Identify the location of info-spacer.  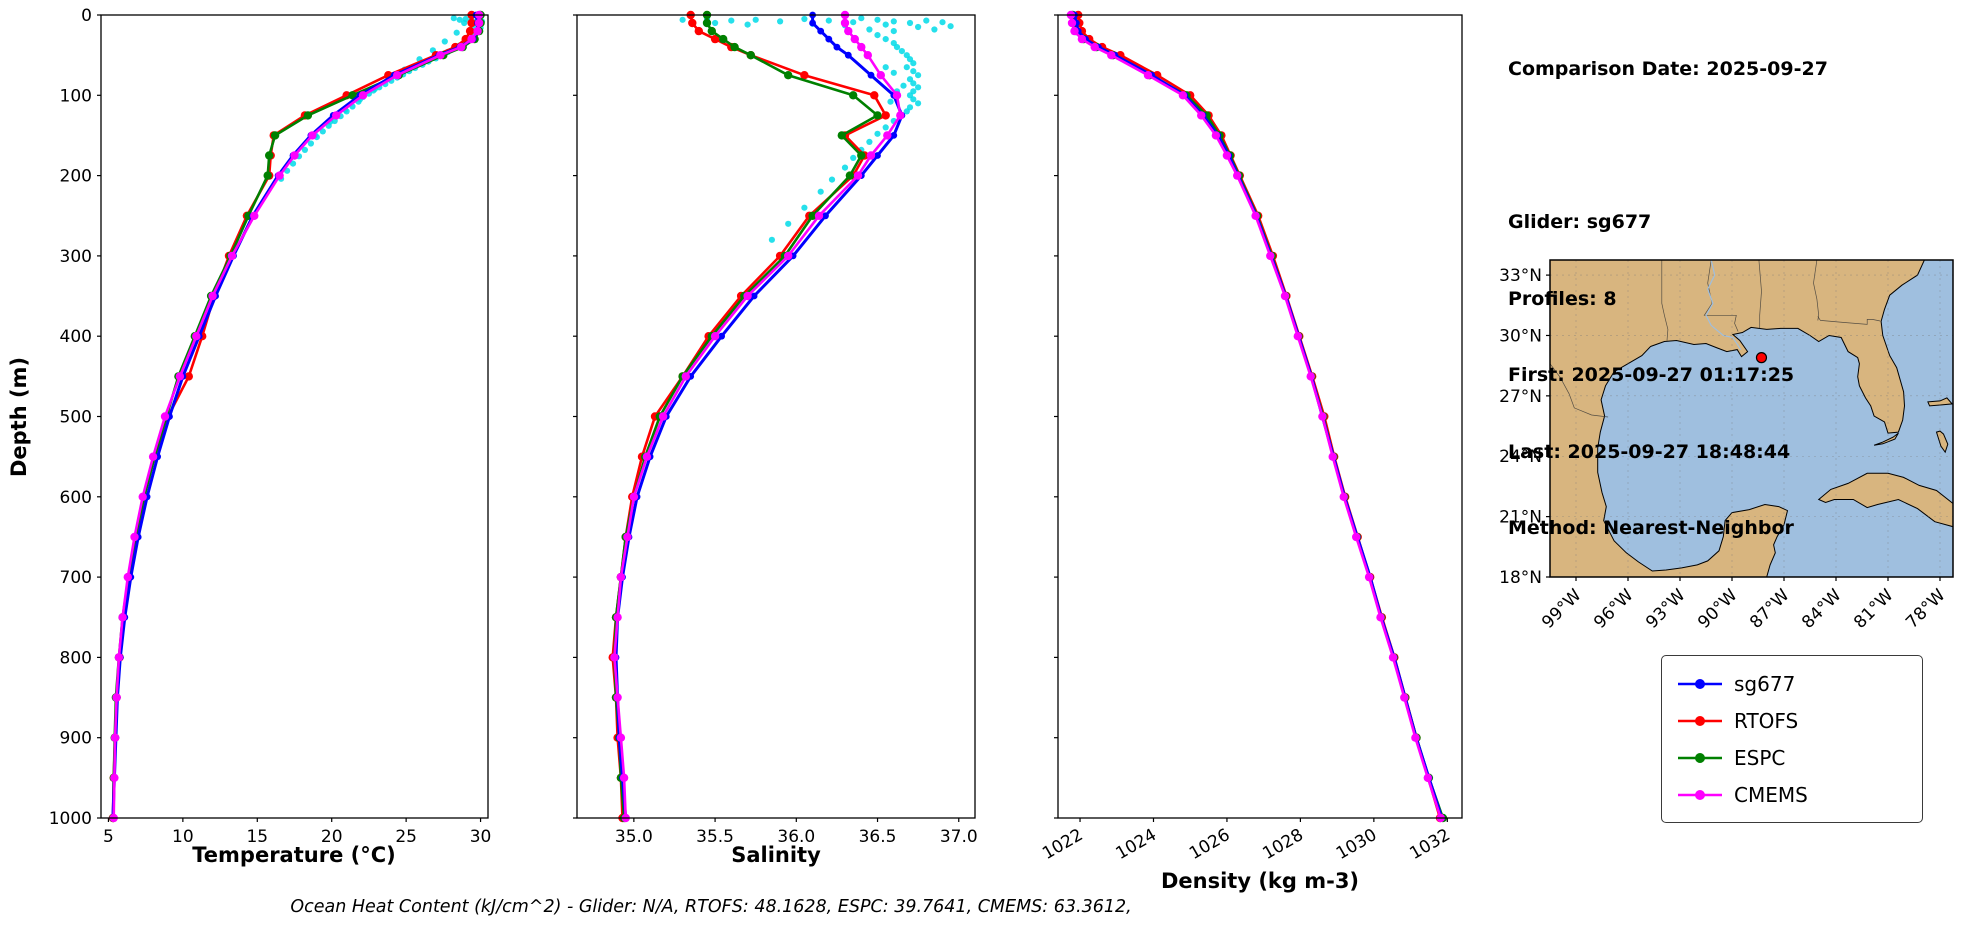
(1668, 147).